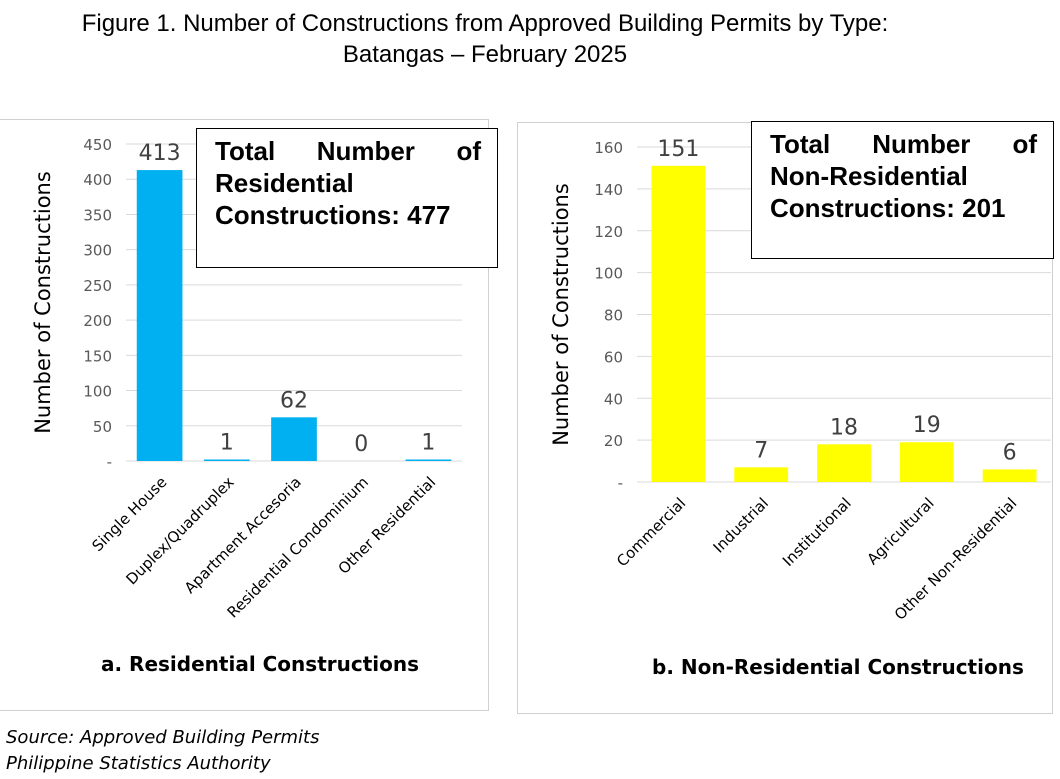  What do you see at coordinates (97, 180) in the screenshot?
I see `residential-ytick-label: 400` at bounding box center [97, 180].